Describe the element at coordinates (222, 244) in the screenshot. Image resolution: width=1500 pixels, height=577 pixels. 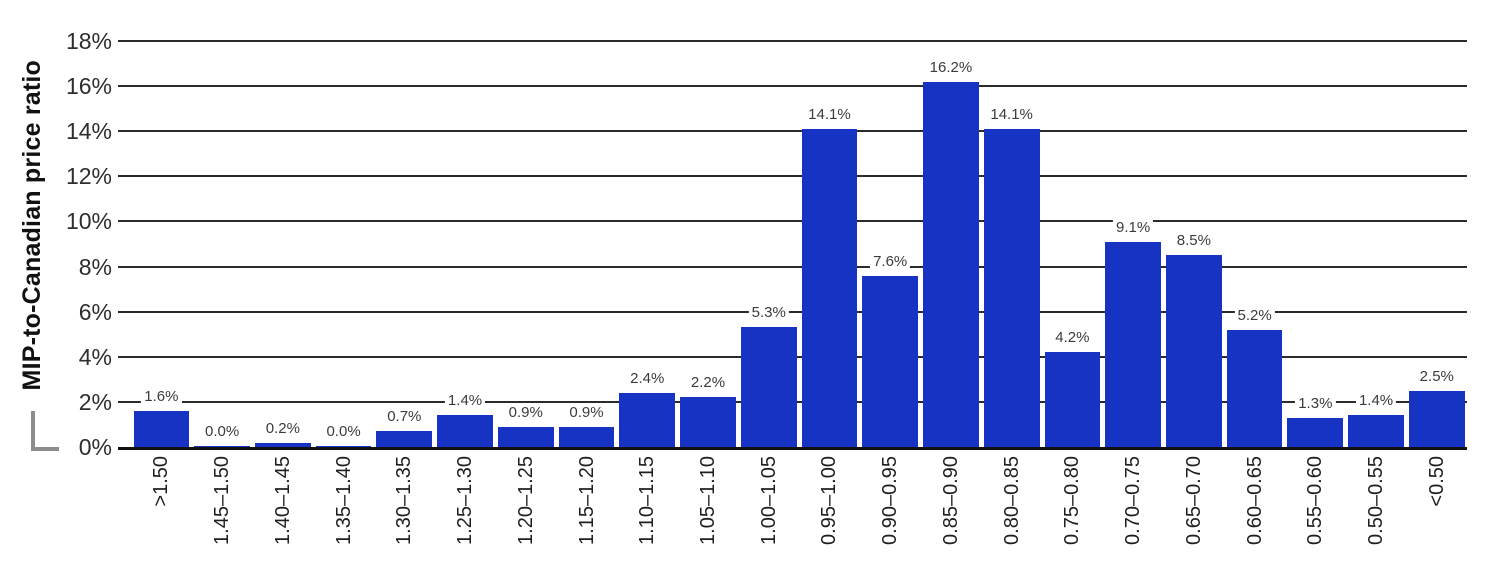
I see `bar-slot: 0.0%` at that location.